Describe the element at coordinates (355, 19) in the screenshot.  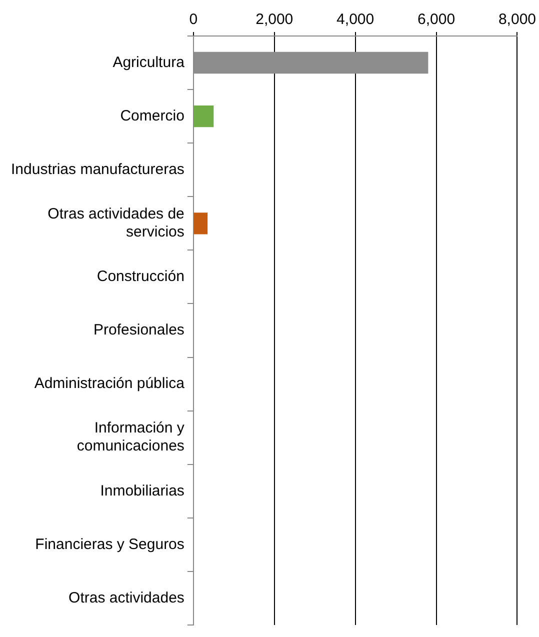
I see `x-tick-label: 4,000` at that location.